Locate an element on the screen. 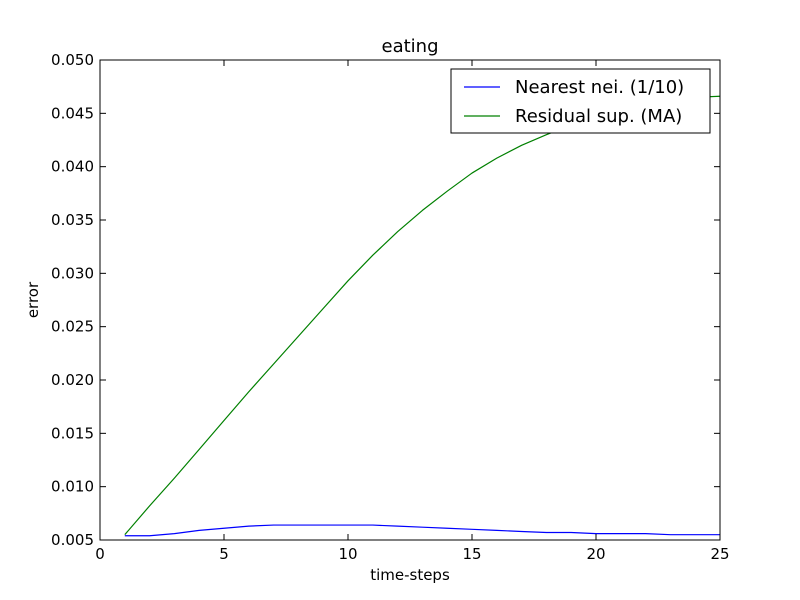  x-axis-label: time-steps is located at coordinates (410, 575).